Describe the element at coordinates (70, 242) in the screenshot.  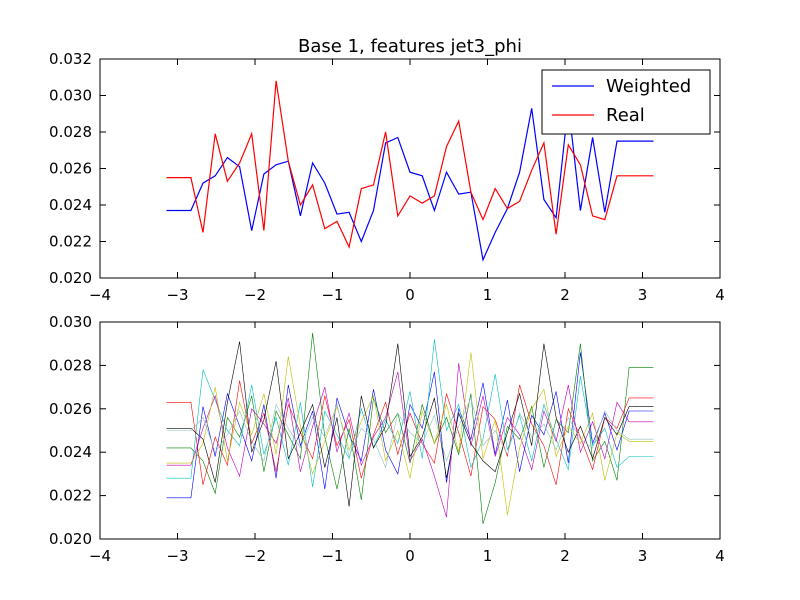
I see `top-ytick-label: 0.022` at that location.